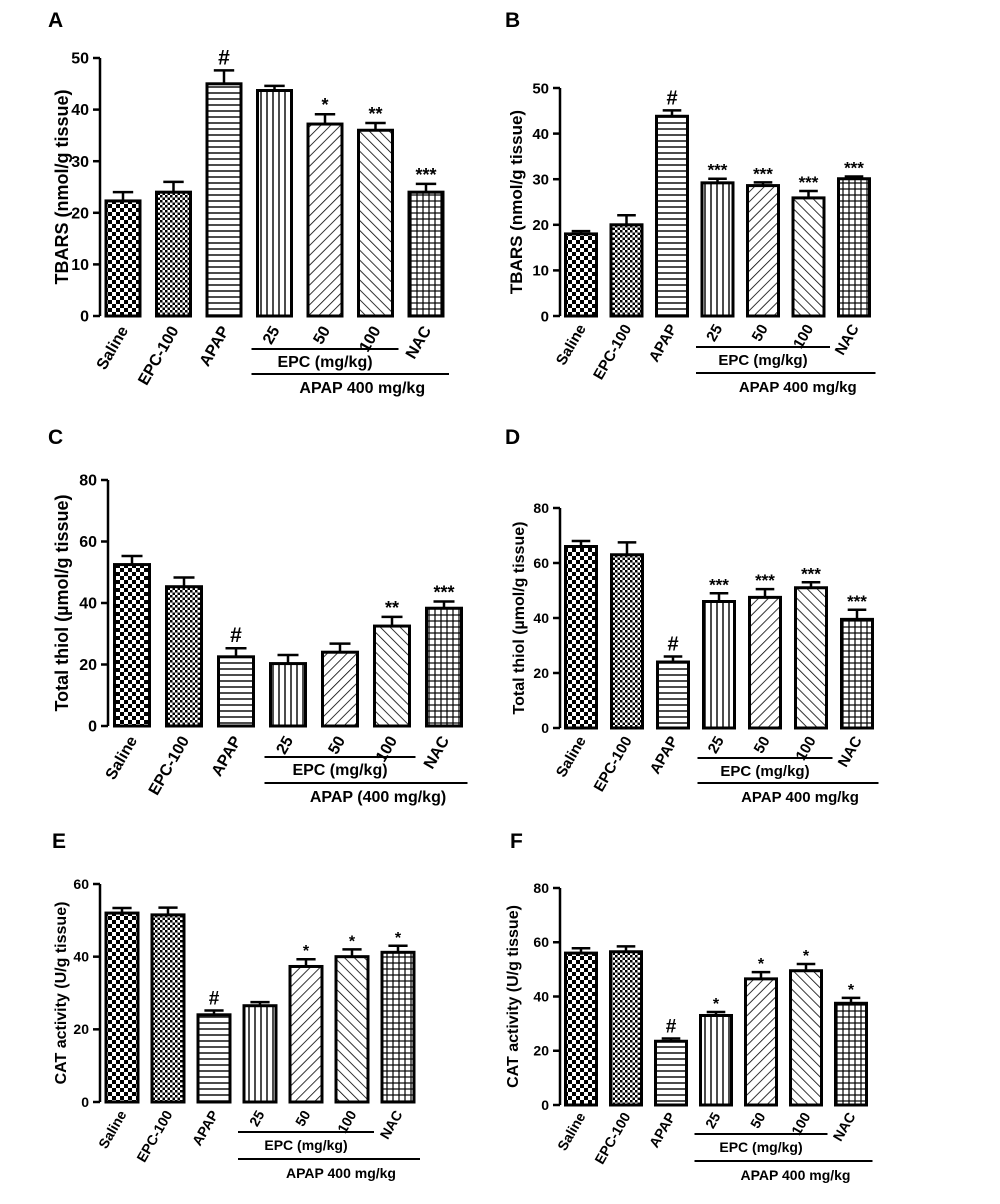  What do you see at coordinates (540, 88) in the screenshot?
I see `y-tick-label: 50` at bounding box center [540, 88].